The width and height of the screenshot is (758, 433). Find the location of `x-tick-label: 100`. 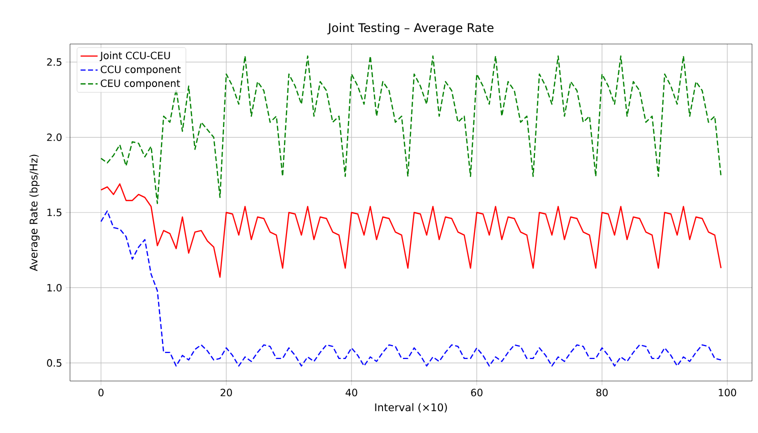

x-tick-label: 100 is located at coordinates (727, 392).